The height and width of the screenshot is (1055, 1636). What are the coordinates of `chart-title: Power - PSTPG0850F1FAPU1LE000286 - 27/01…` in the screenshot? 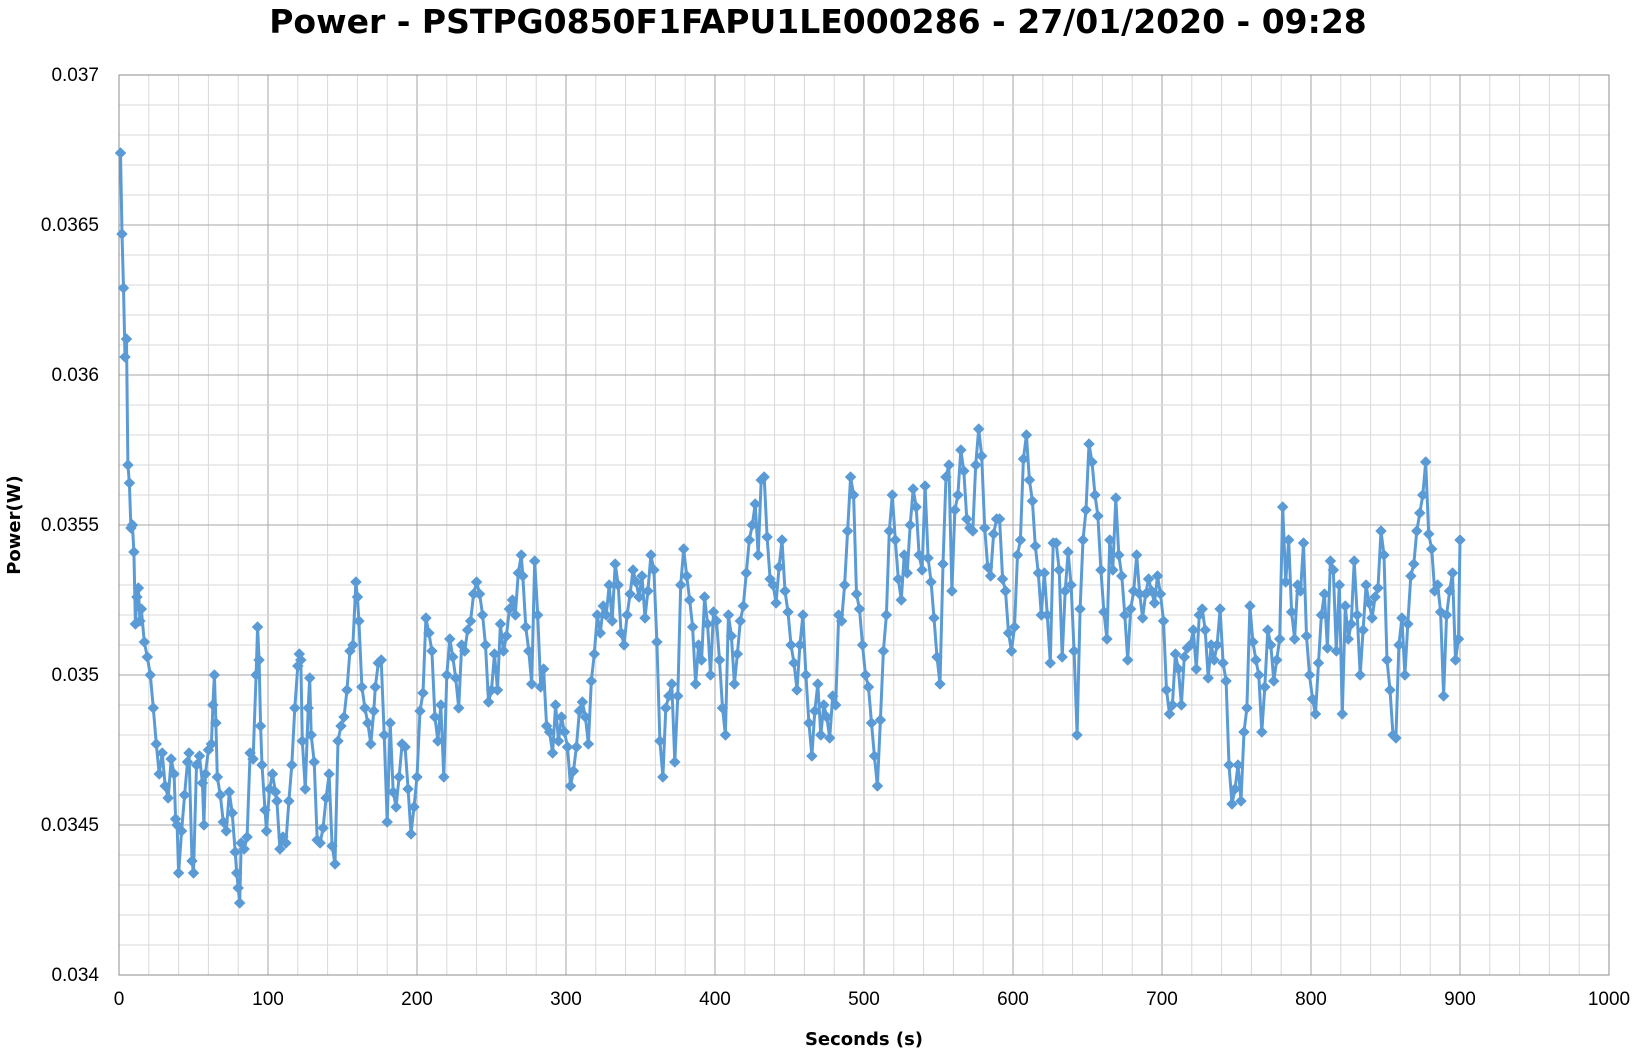 It's located at (818, 21).